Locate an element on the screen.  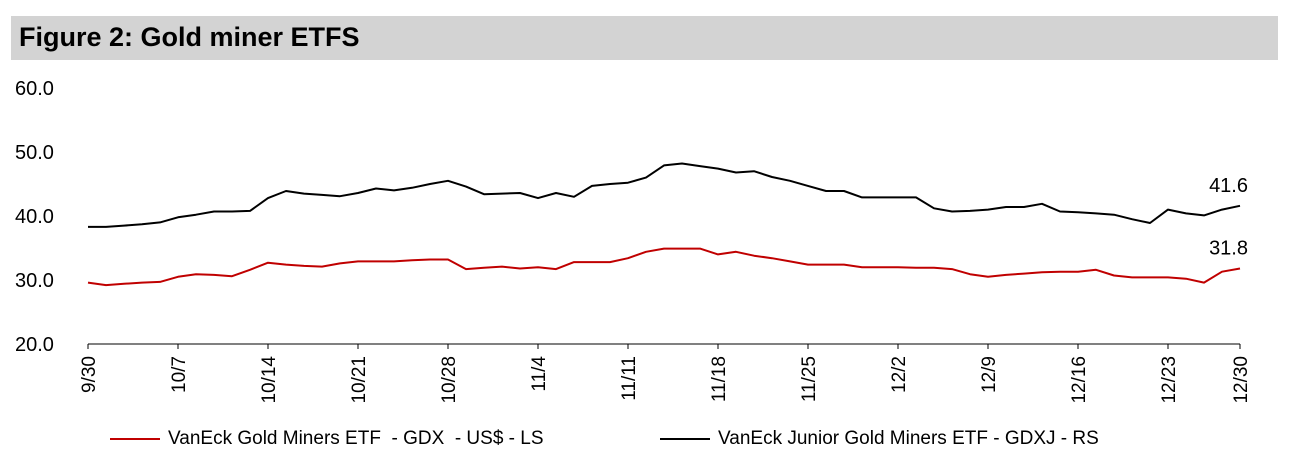
legend-swatch-gdxj is located at coordinates (685, 439).